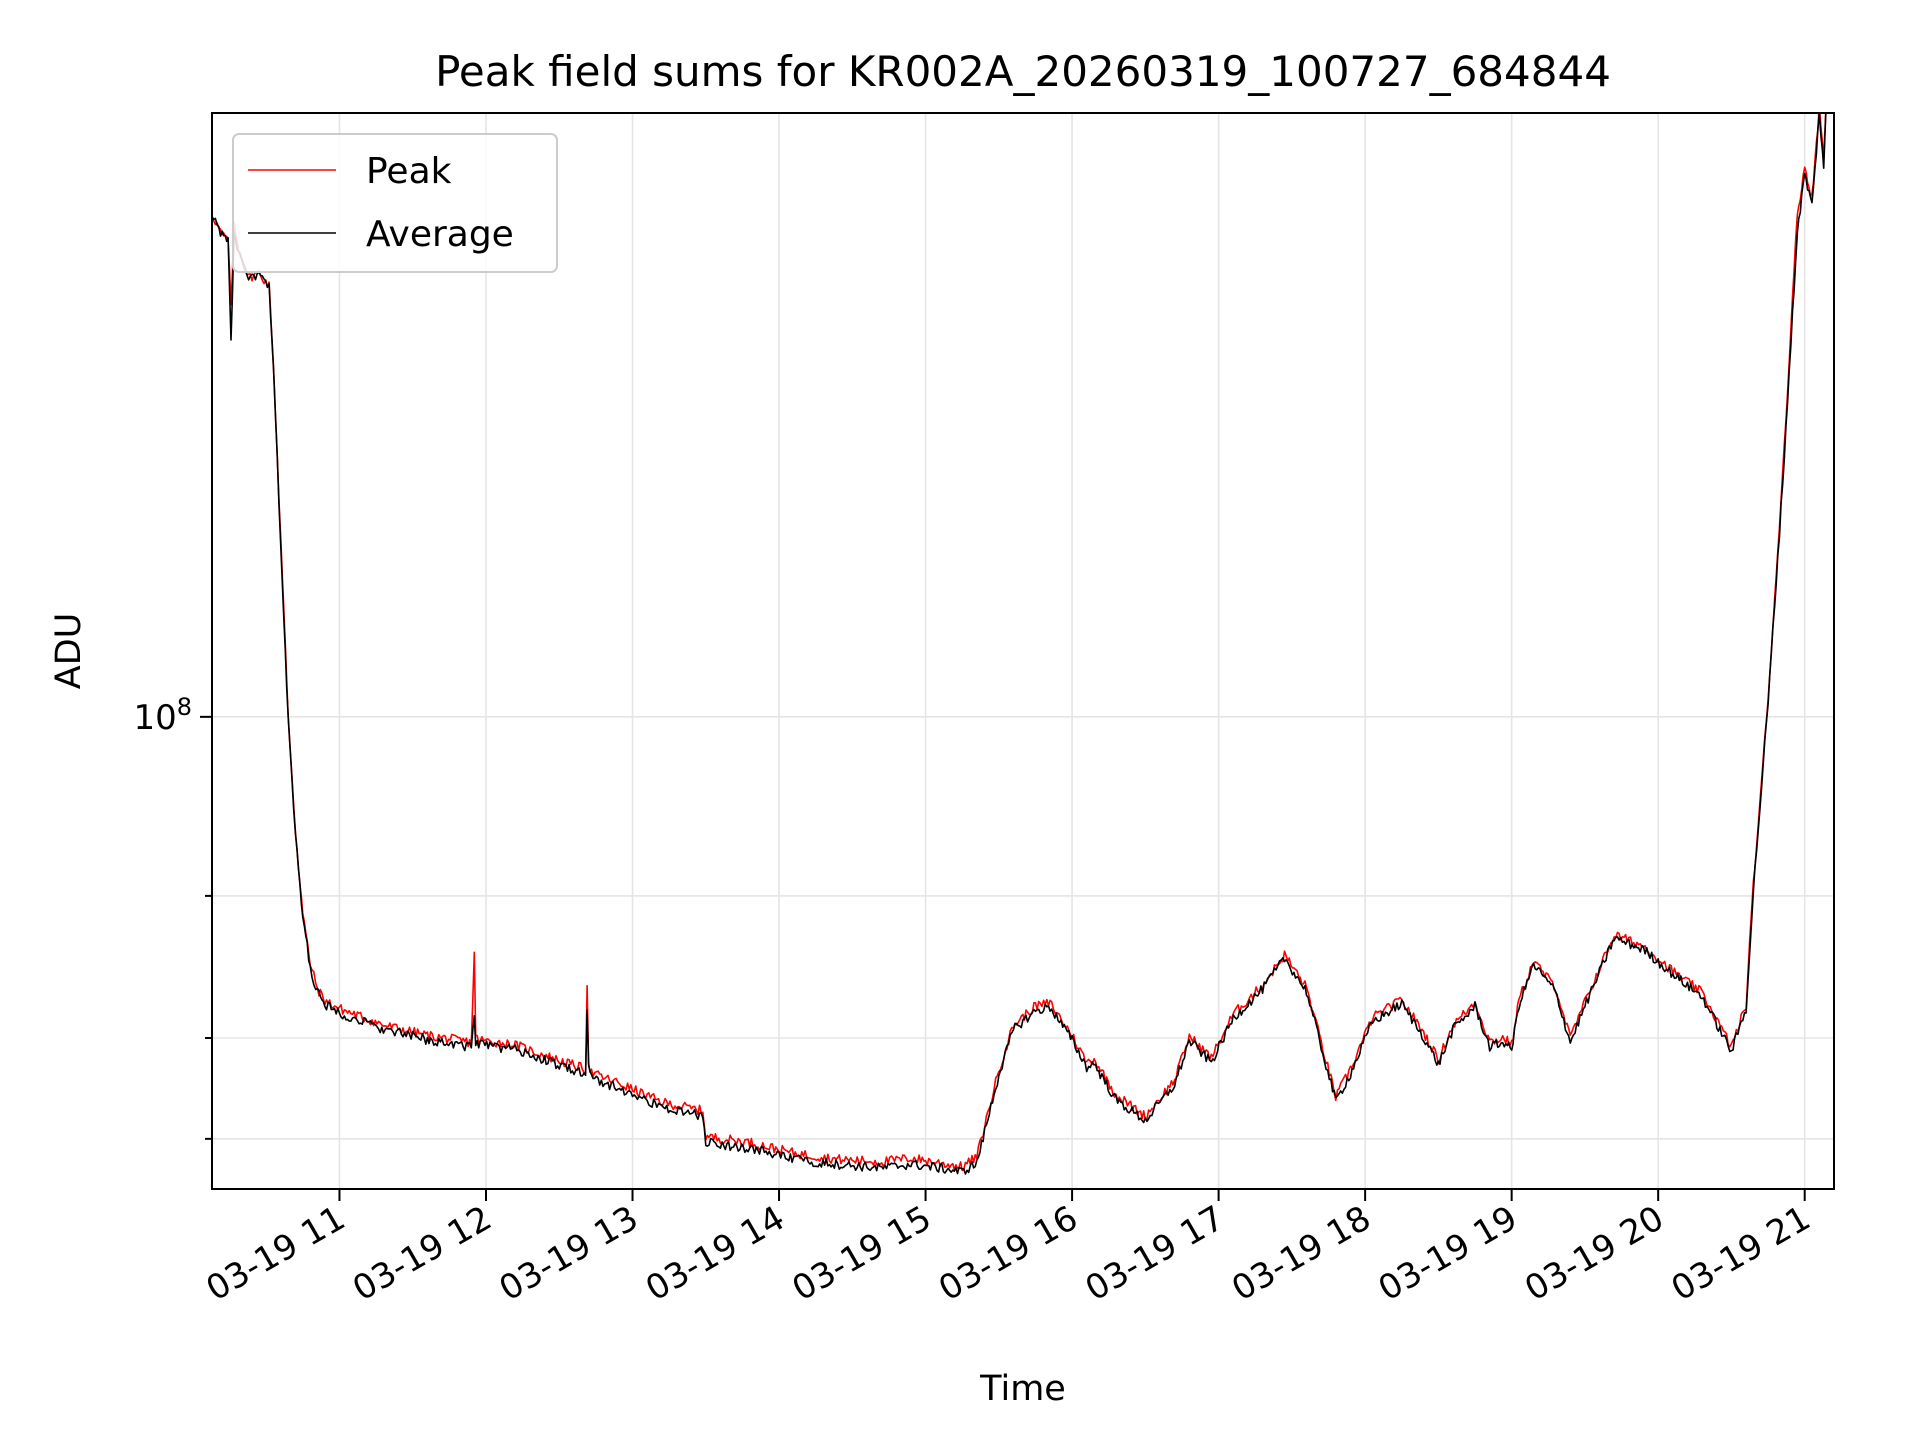 Image resolution: width=1920 pixels, height=1440 pixels. I want to click on legend: Peak Average, so click(395, 203).